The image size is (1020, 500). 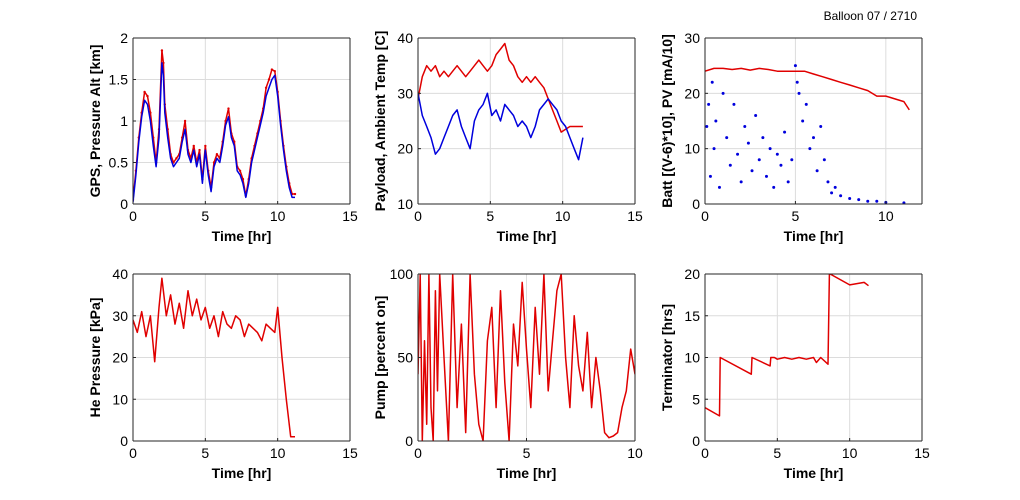 I want to click on y-axis-label: Terminator [hrs], so click(x=667, y=357).